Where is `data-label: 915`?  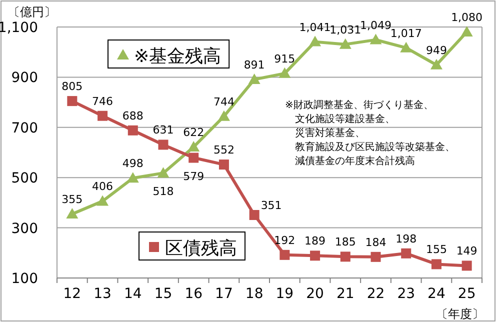 data-label: 915 is located at coordinates (285, 59).